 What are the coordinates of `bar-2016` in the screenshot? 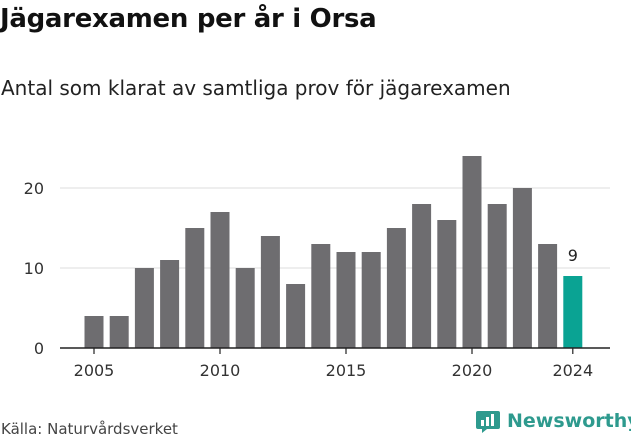 It's located at (371, 300).